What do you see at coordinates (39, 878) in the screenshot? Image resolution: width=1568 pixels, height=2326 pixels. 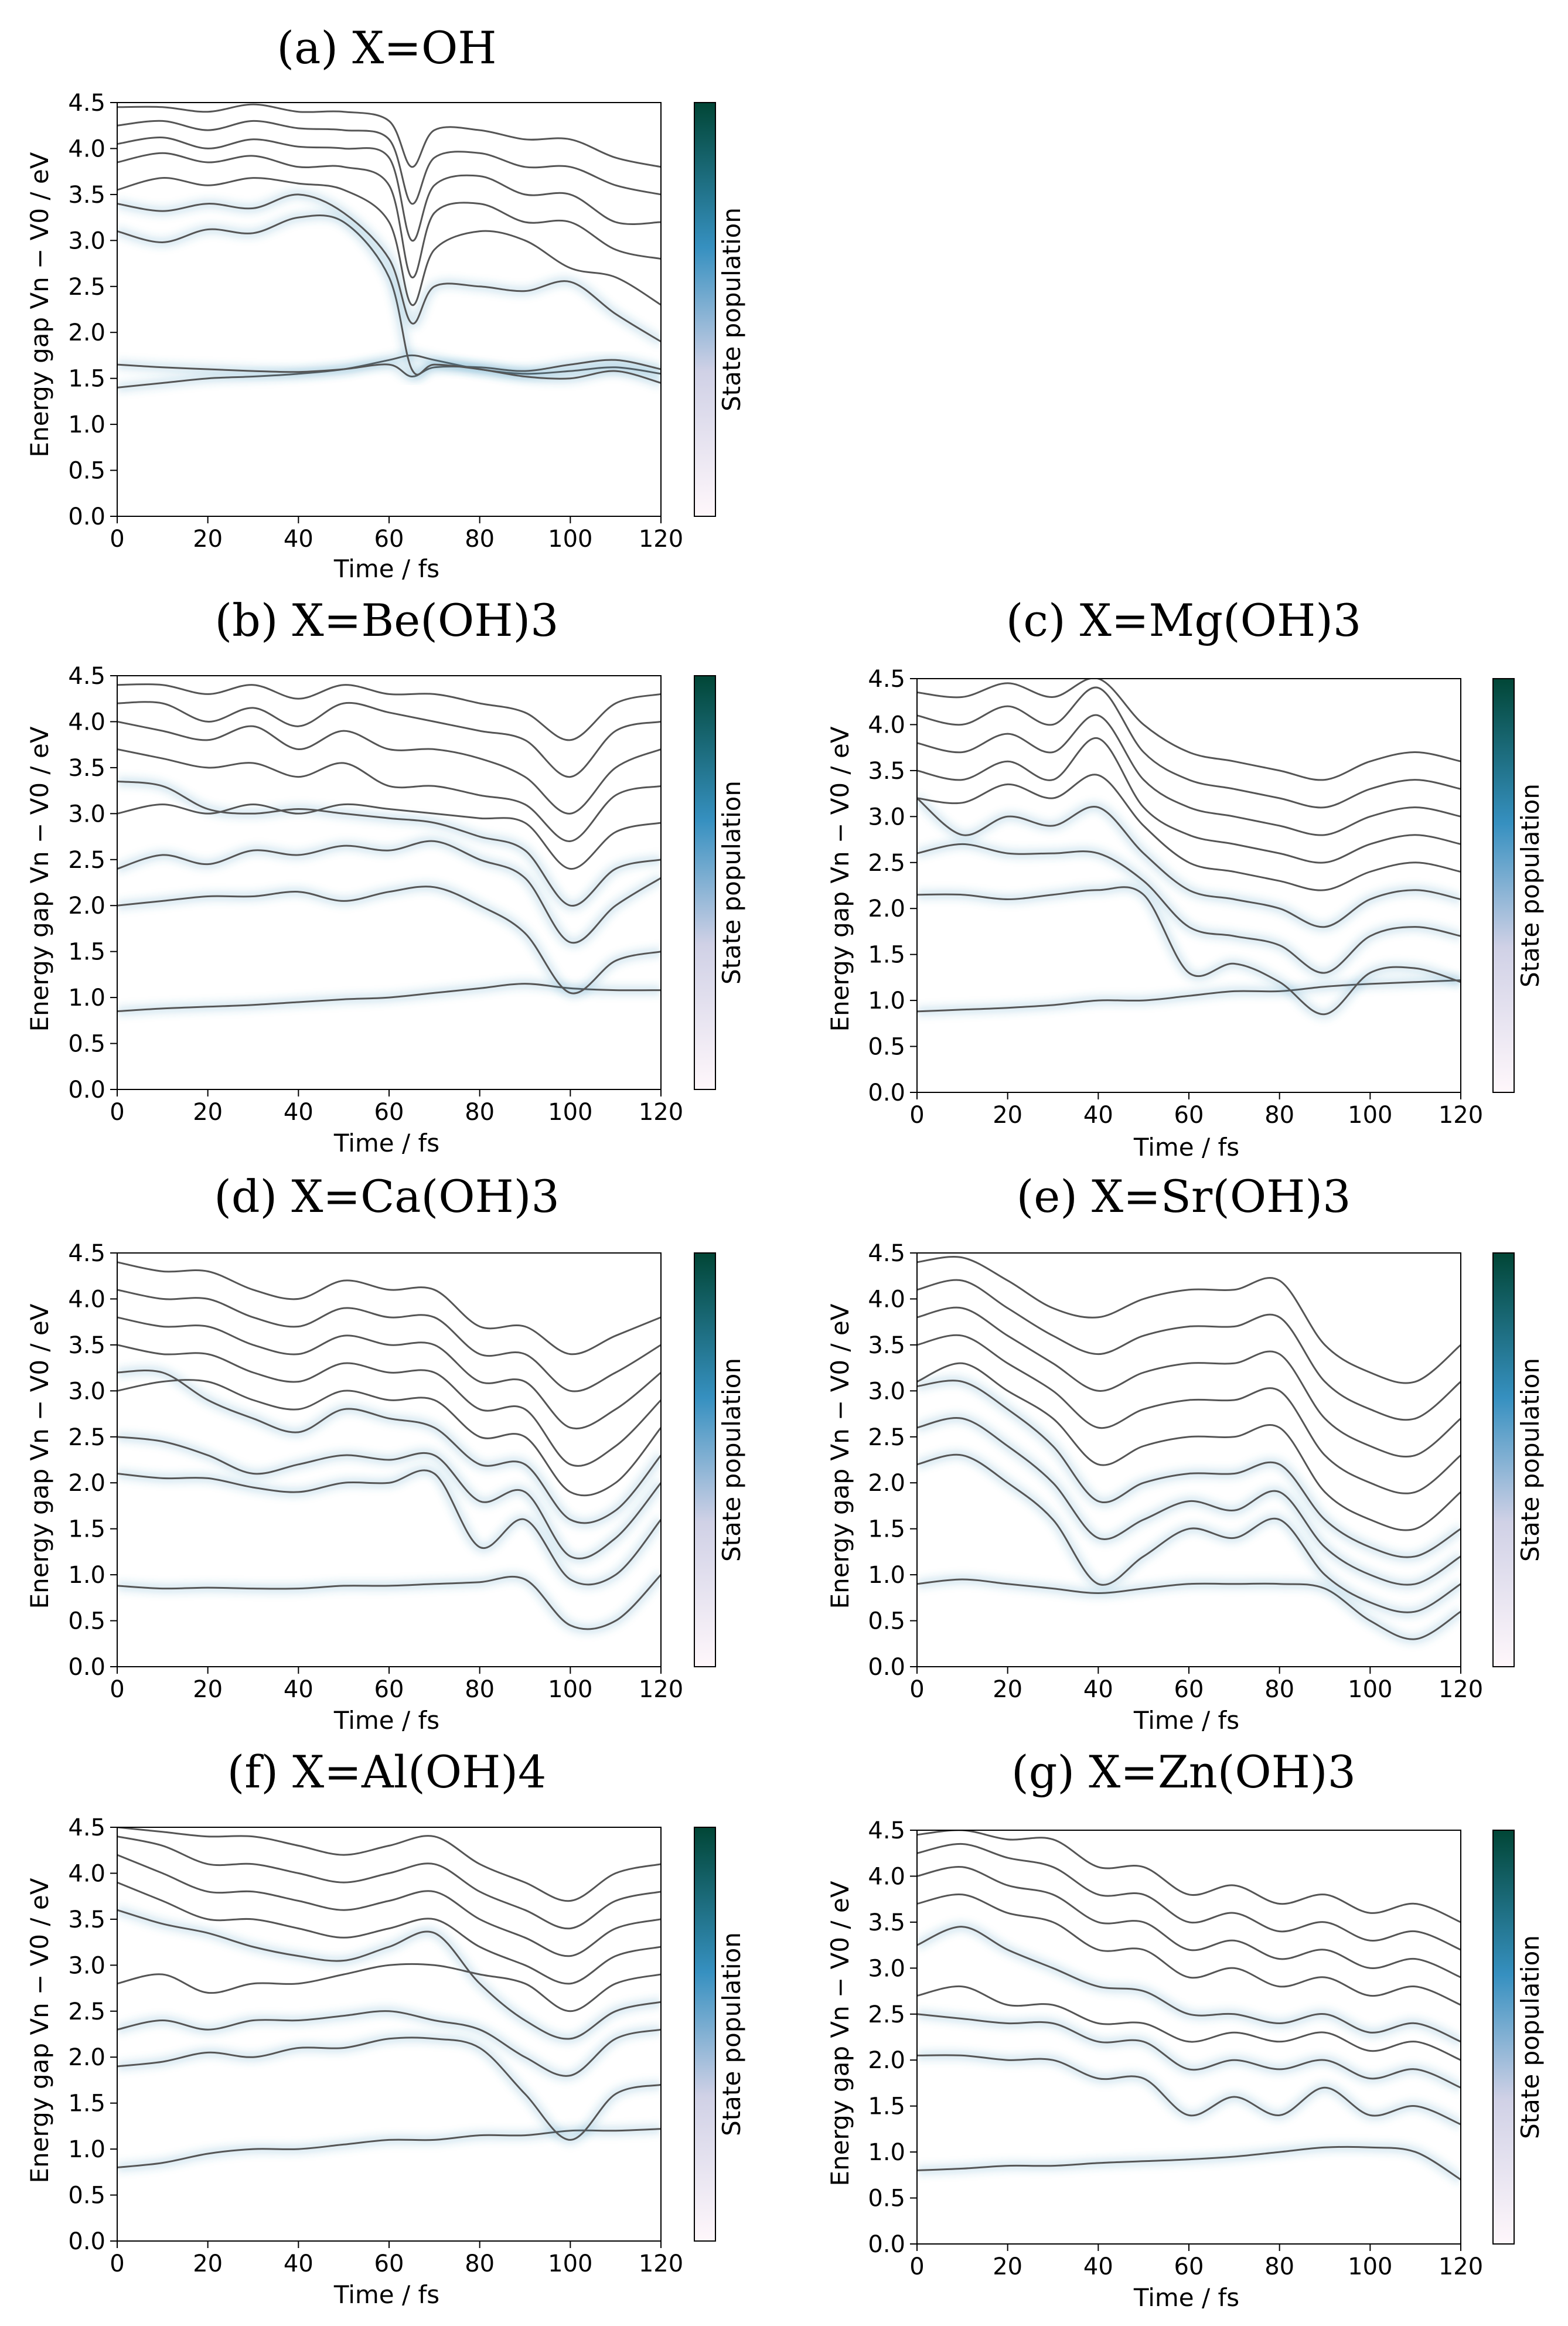 I see `y-axis-label: Energy gap Vn − V0 / eV` at bounding box center [39, 878].